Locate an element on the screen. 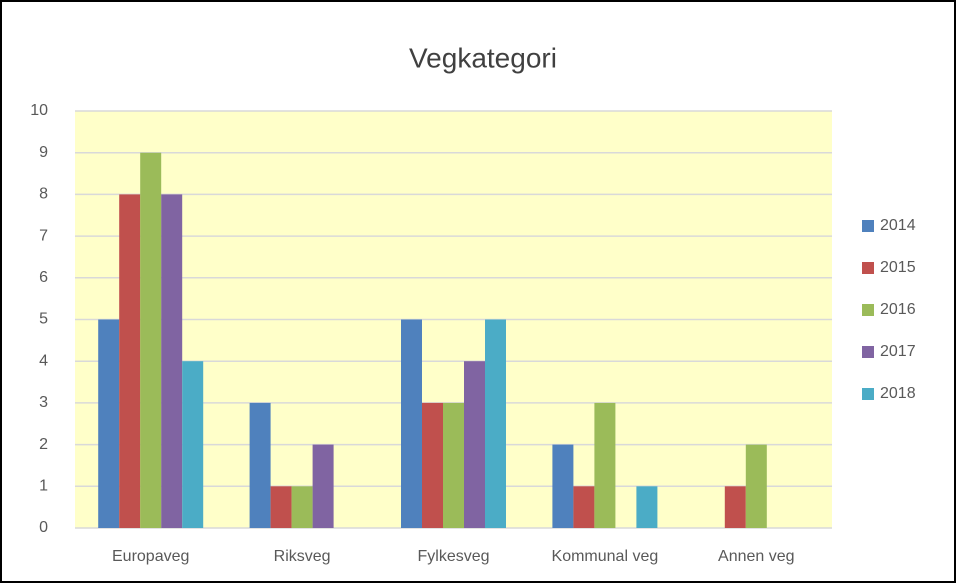 This screenshot has height=583, width=956. y-tick-label: 0 is located at coordinates (43, 527).